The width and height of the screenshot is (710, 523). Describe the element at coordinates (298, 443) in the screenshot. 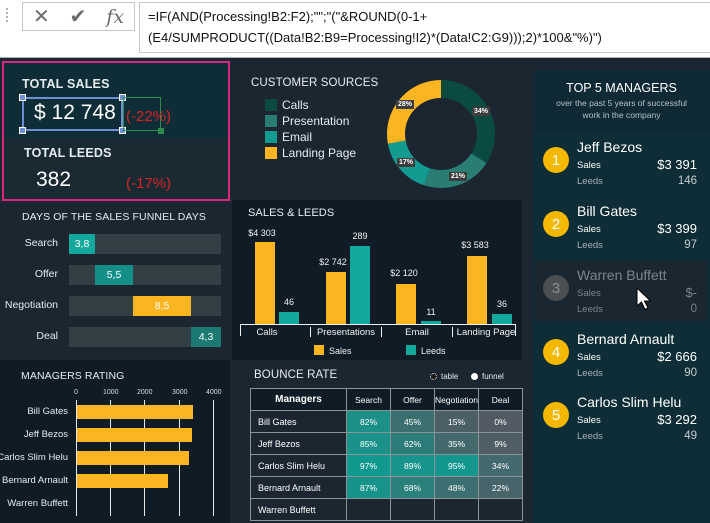

I see `table-cell: Jeff Bezos` at that location.